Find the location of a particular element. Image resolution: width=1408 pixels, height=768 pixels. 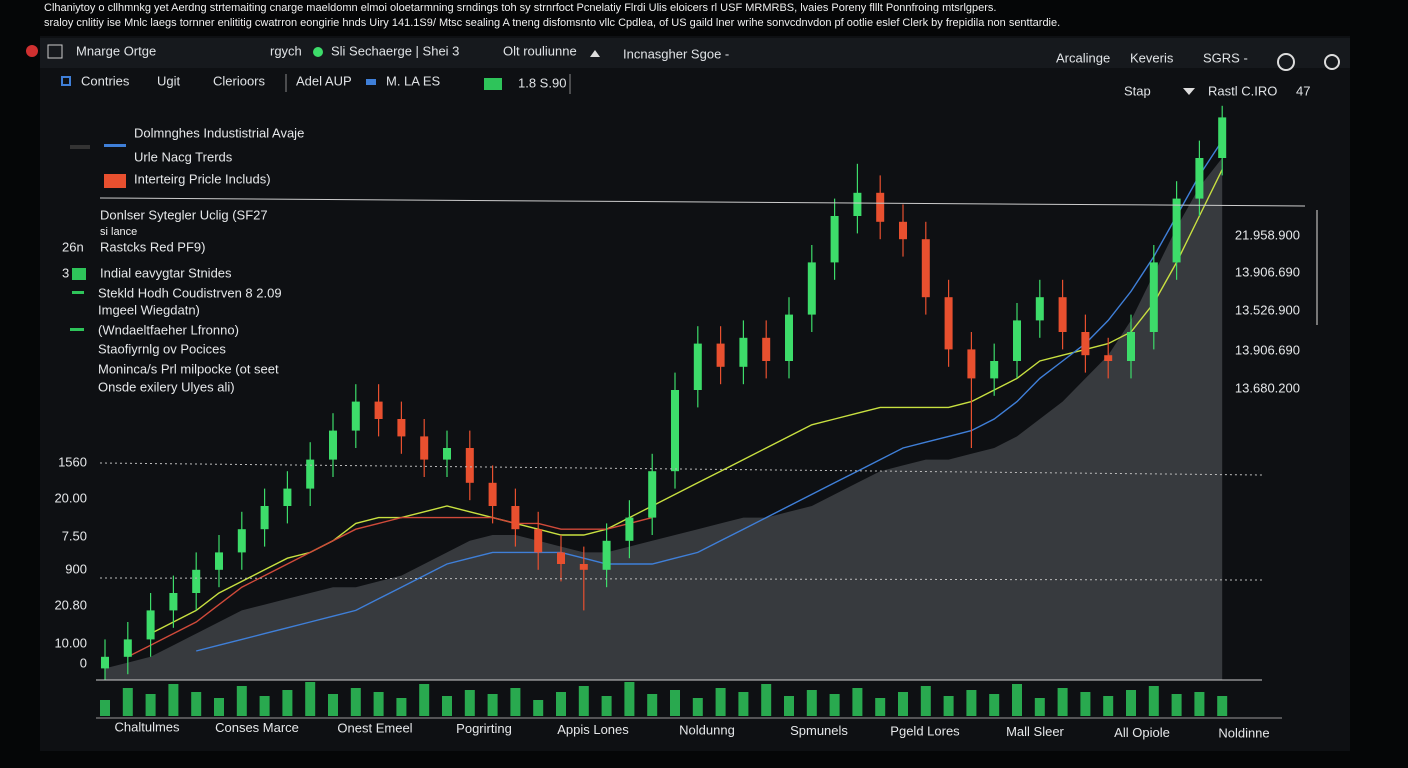

note: Moninca/s Prl milpocke (ot seet is located at coordinates (188, 368).